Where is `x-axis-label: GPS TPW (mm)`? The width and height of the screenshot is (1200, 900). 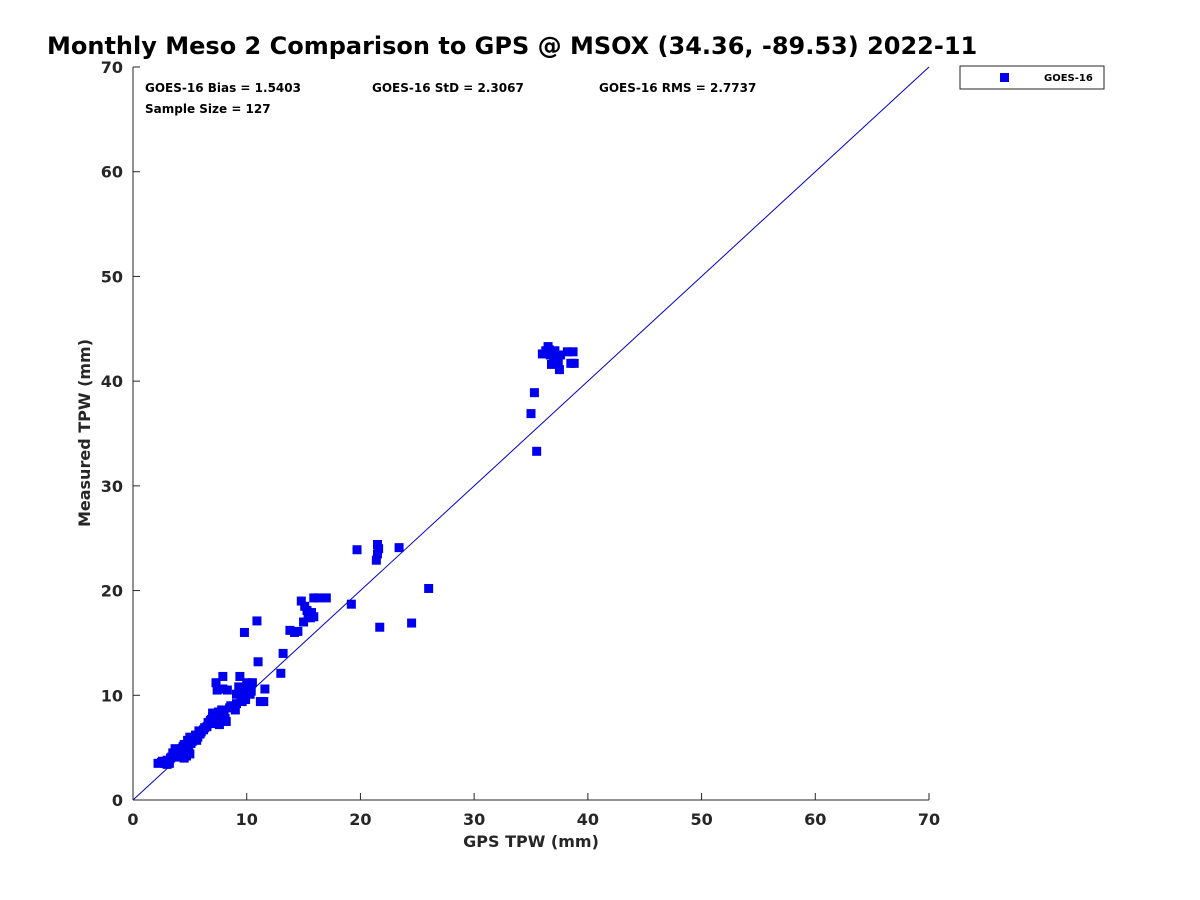 x-axis-label: GPS TPW (mm) is located at coordinates (531, 841).